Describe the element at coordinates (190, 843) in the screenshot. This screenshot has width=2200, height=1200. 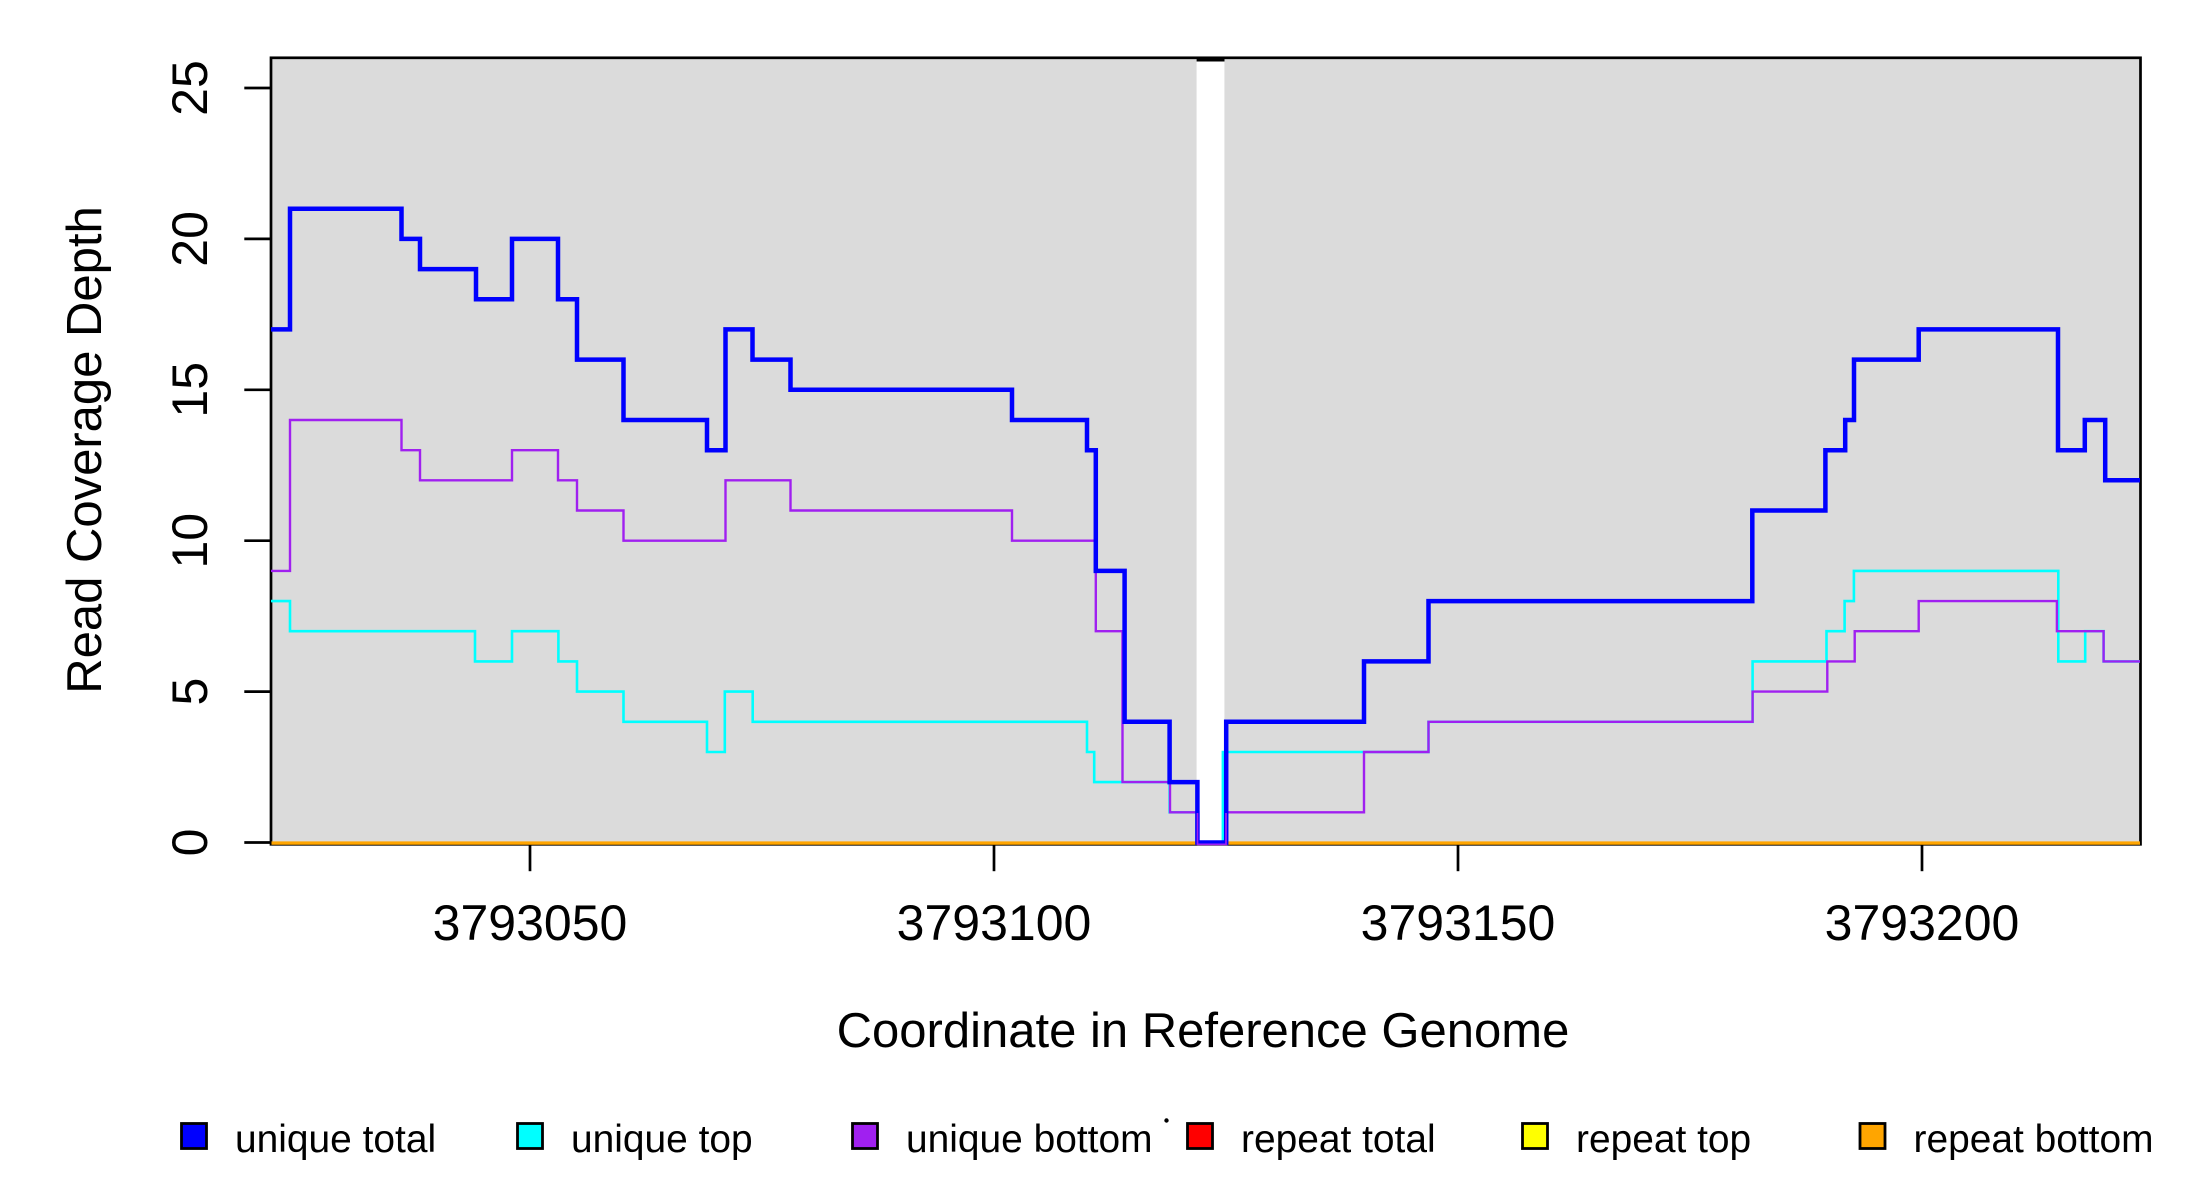
I see `svg-text: 0` at that location.